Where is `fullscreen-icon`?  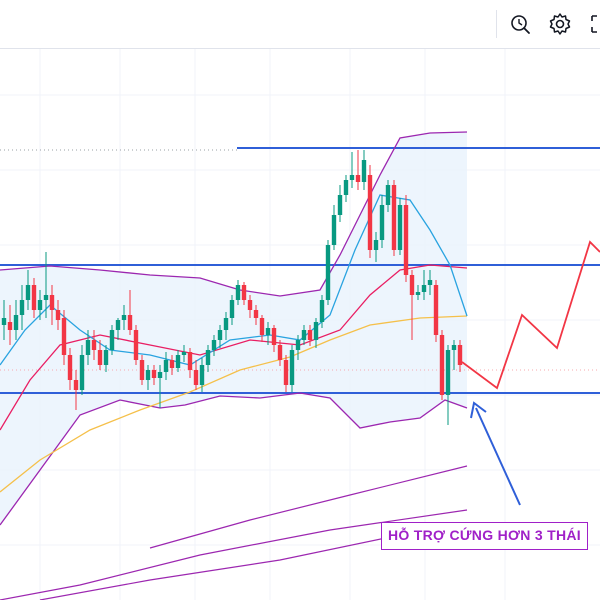
fullscreen-icon is located at coordinates (593, 24).